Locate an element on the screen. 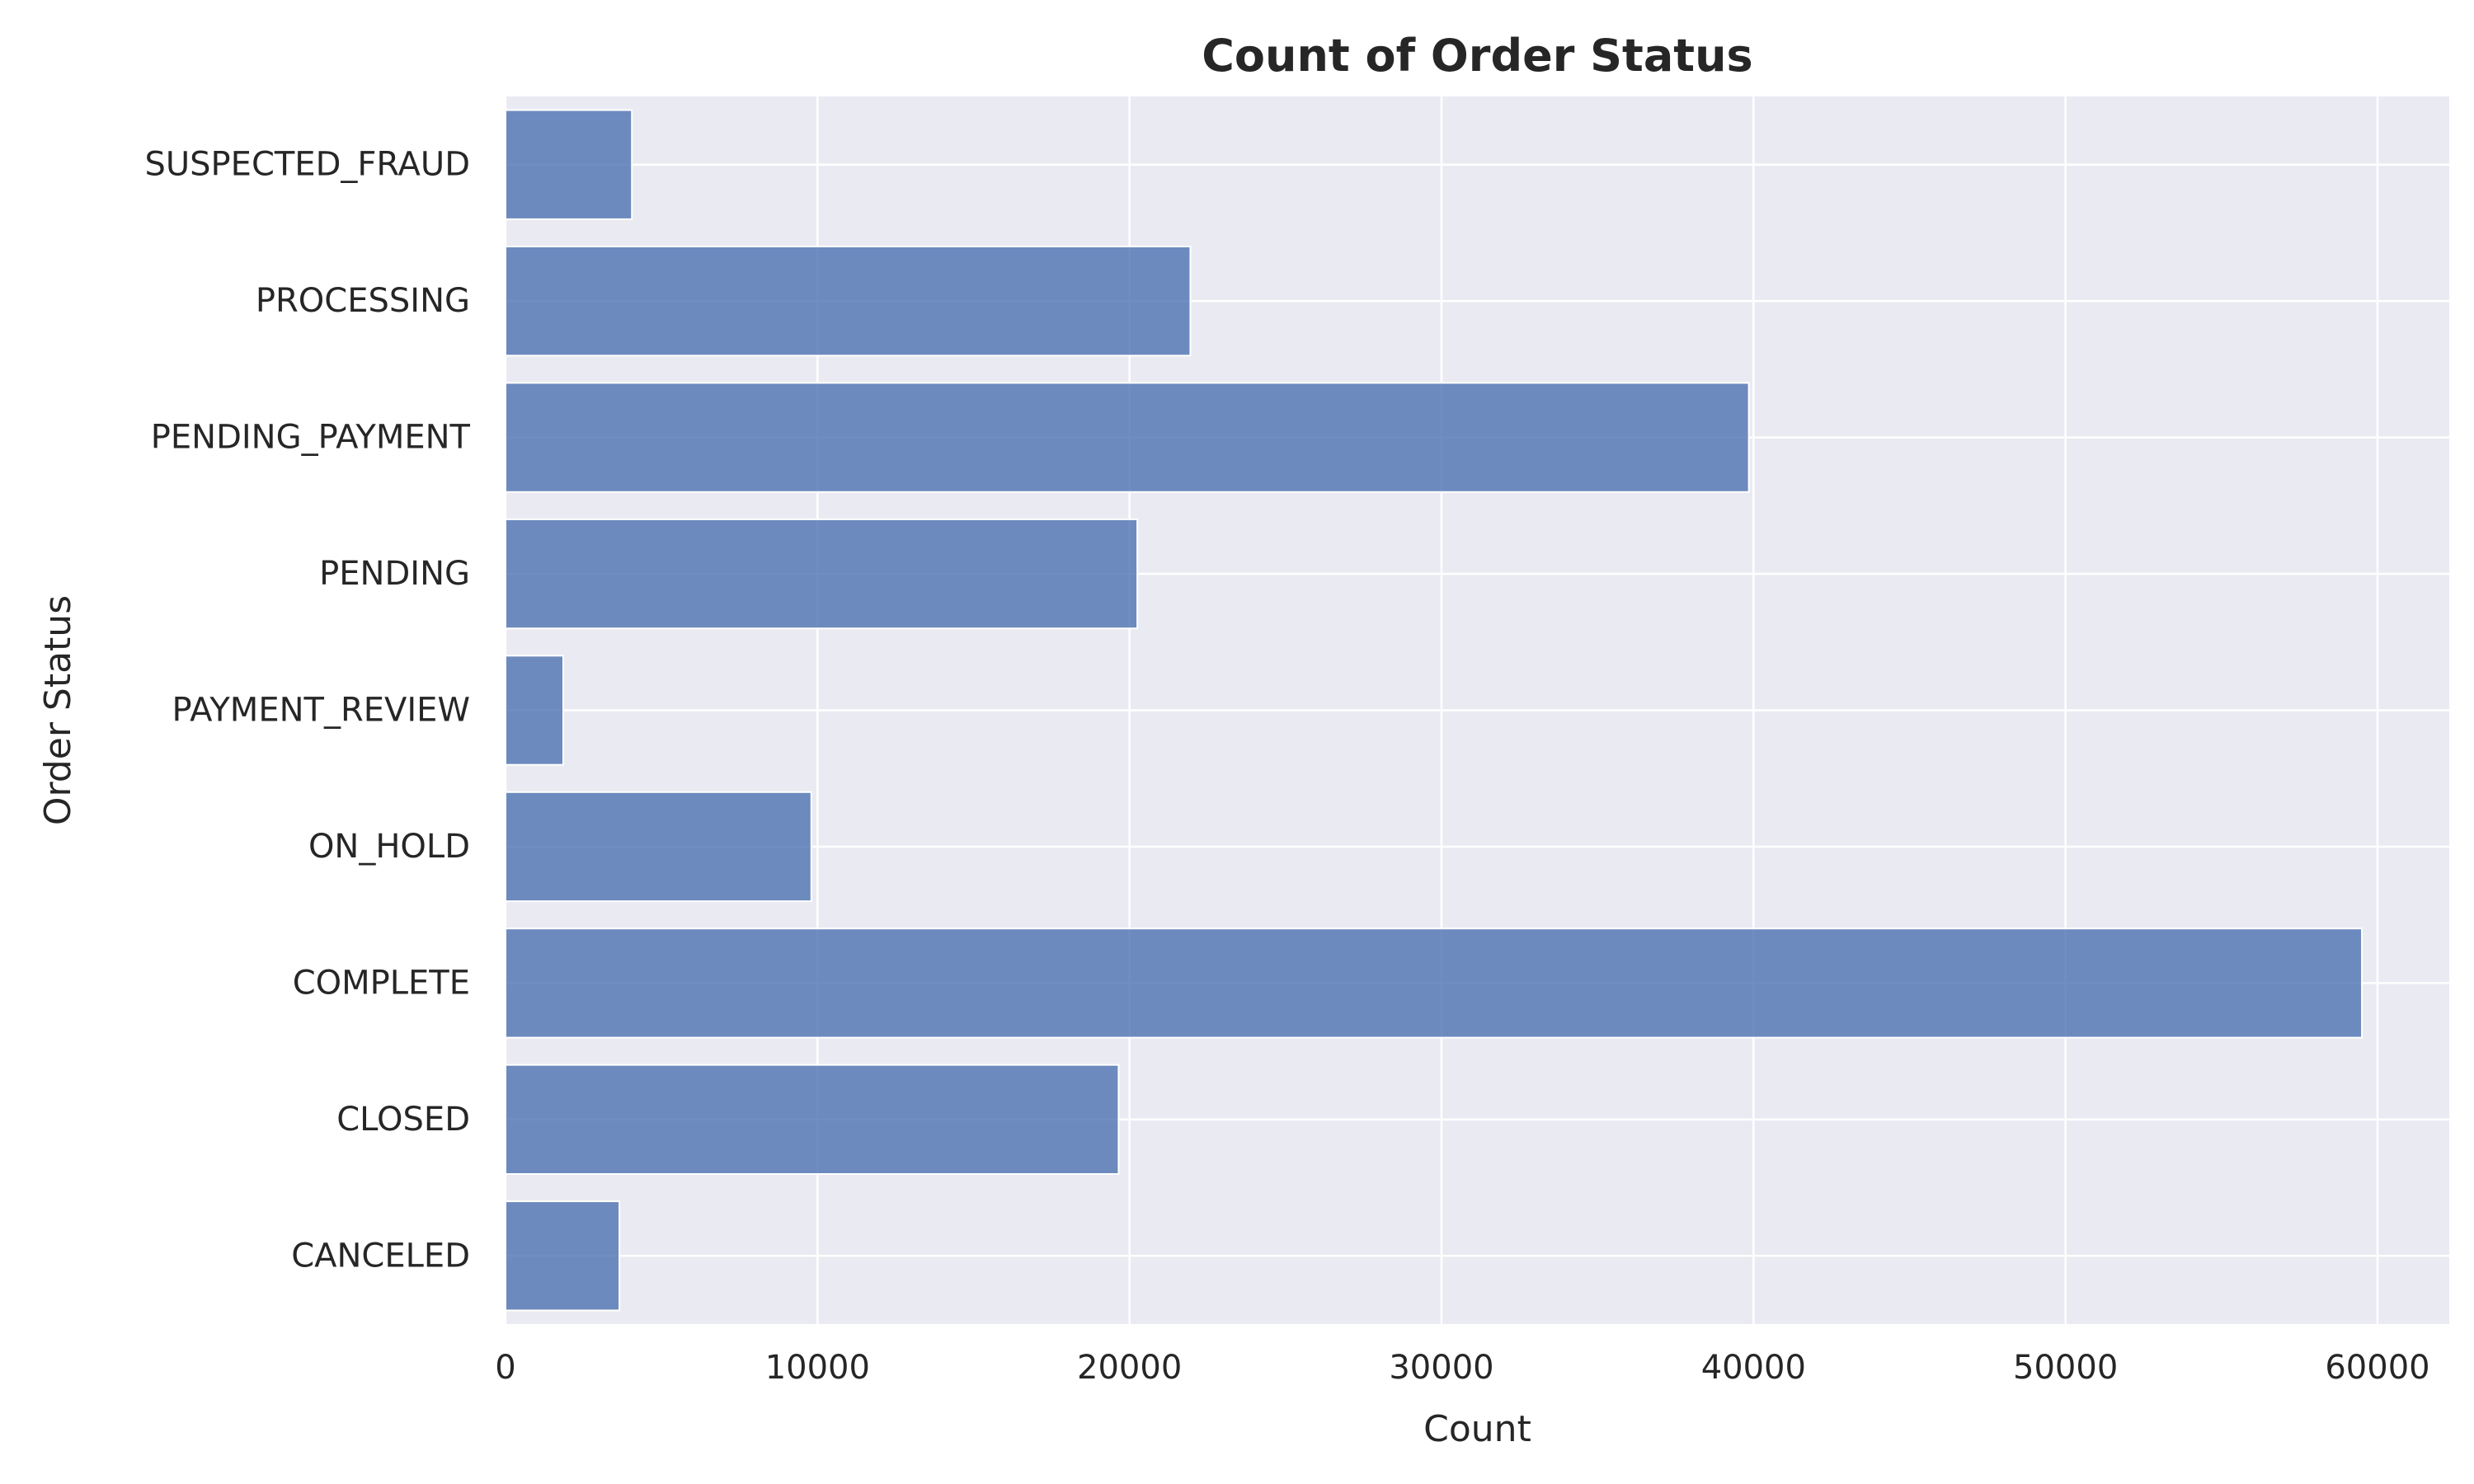 This screenshot has width=2474, height=1484. y-tick-label: SUSPECTED_FRAUD is located at coordinates (307, 165).